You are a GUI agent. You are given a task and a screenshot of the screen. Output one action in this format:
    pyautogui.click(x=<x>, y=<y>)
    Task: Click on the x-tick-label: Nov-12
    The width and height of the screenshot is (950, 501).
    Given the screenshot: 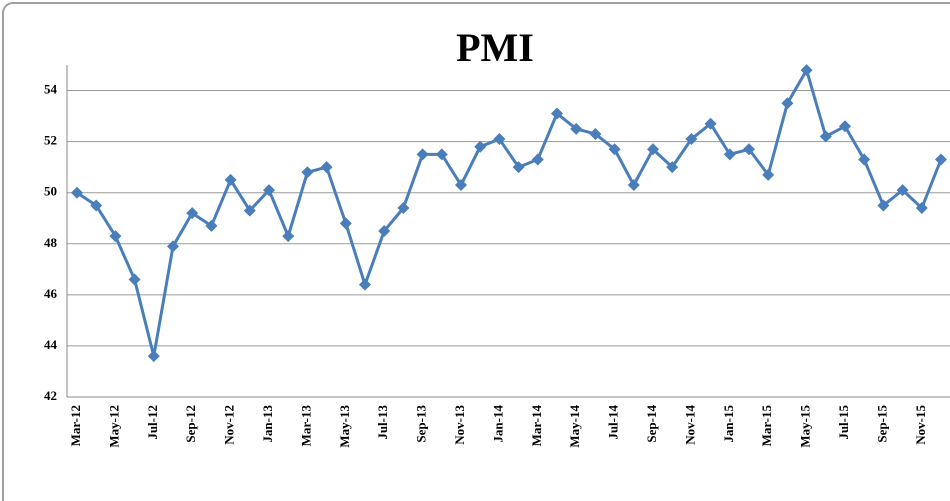 What is the action you would take?
    pyautogui.click(x=229, y=425)
    